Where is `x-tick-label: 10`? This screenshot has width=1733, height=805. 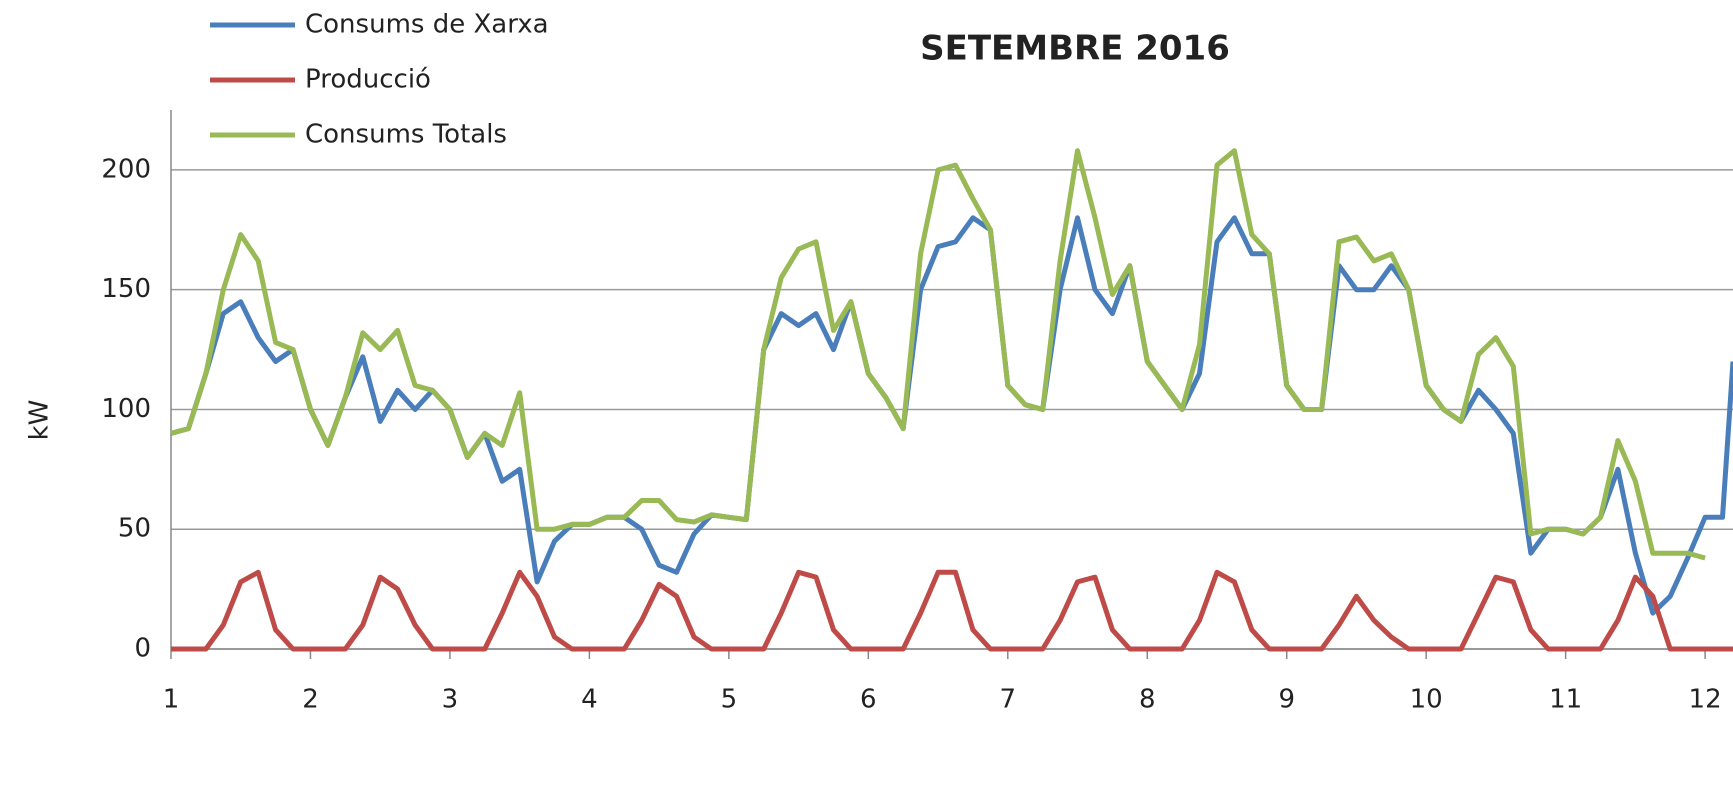
x-tick-label: 10 is located at coordinates (1426, 700).